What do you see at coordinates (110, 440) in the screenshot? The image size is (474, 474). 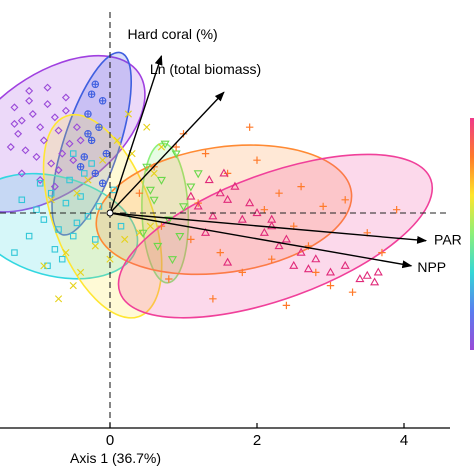 I see `x-tick-label-1: 0` at bounding box center [110, 440].